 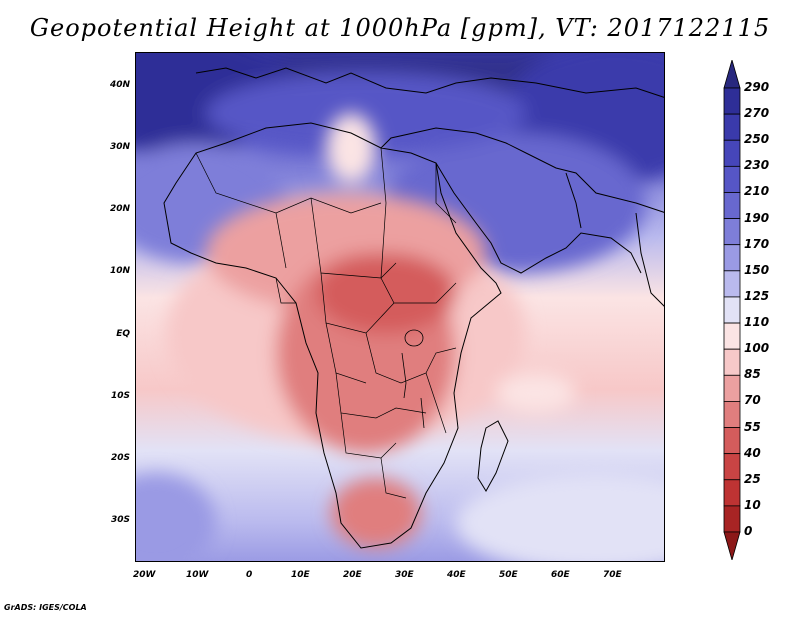 I want to click on colorbar-label: 85, so click(x=752, y=374).